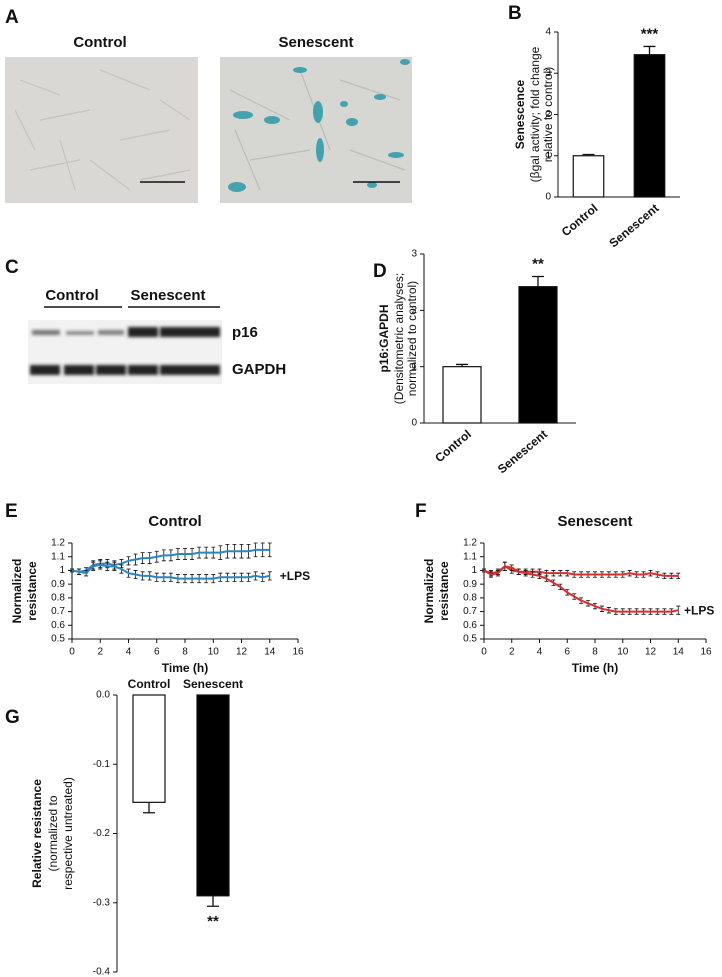  What do you see at coordinates (470, 611) in the screenshot?
I see `y-tick-label: 0.7` at bounding box center [470, 611].